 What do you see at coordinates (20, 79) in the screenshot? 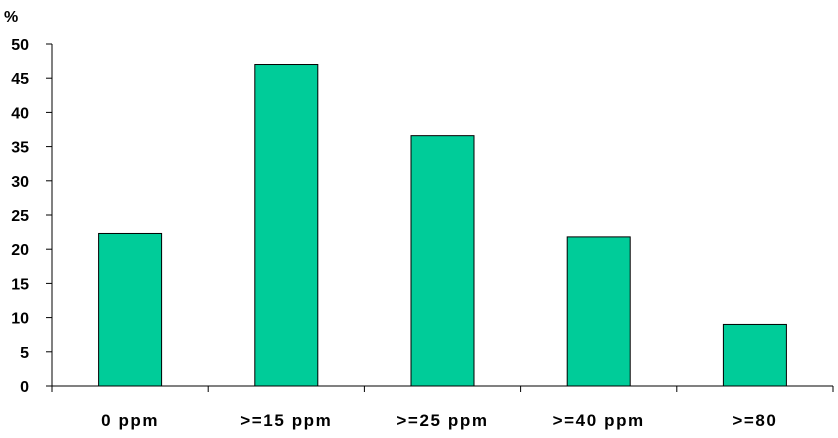
I see `y-tick-label: 45` at bounding box center [20, 79].